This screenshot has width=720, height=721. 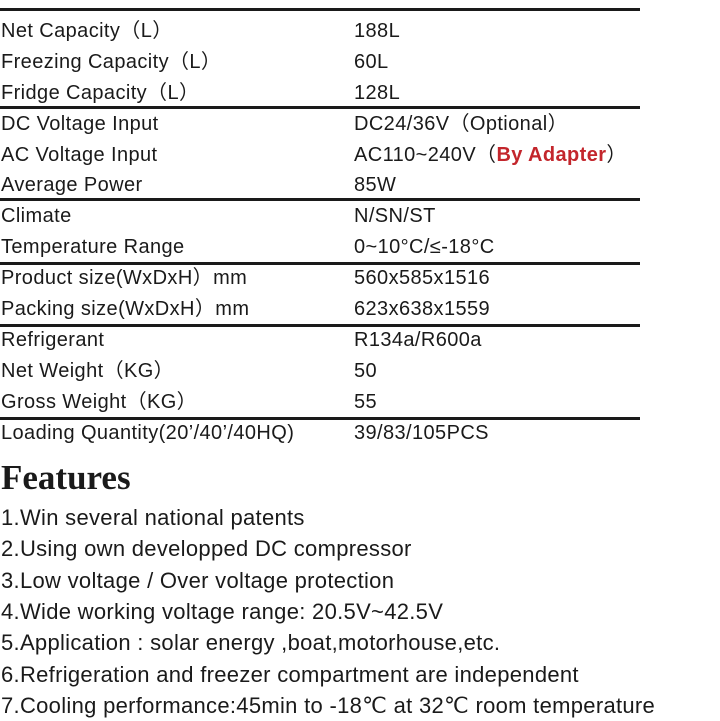 I want to click on spec-label: Loading Quantity(20’/40’/40HQ), so click(x=148, y=433).